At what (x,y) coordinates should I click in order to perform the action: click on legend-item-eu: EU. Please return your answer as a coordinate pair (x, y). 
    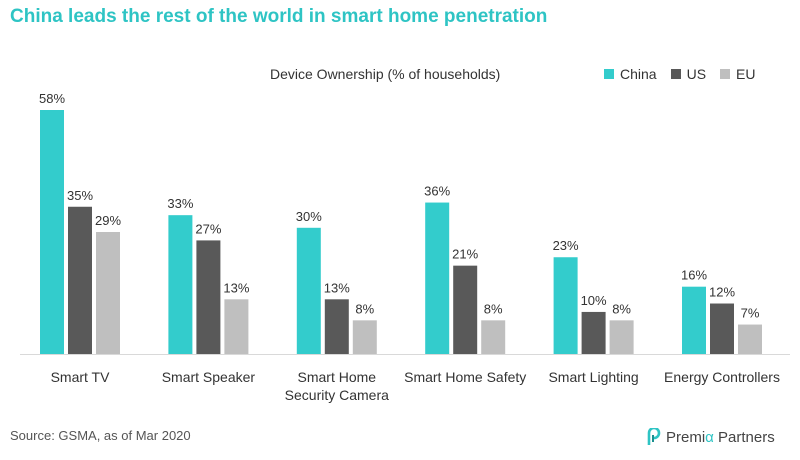
    Looking at the image, I should click on (738, 74).